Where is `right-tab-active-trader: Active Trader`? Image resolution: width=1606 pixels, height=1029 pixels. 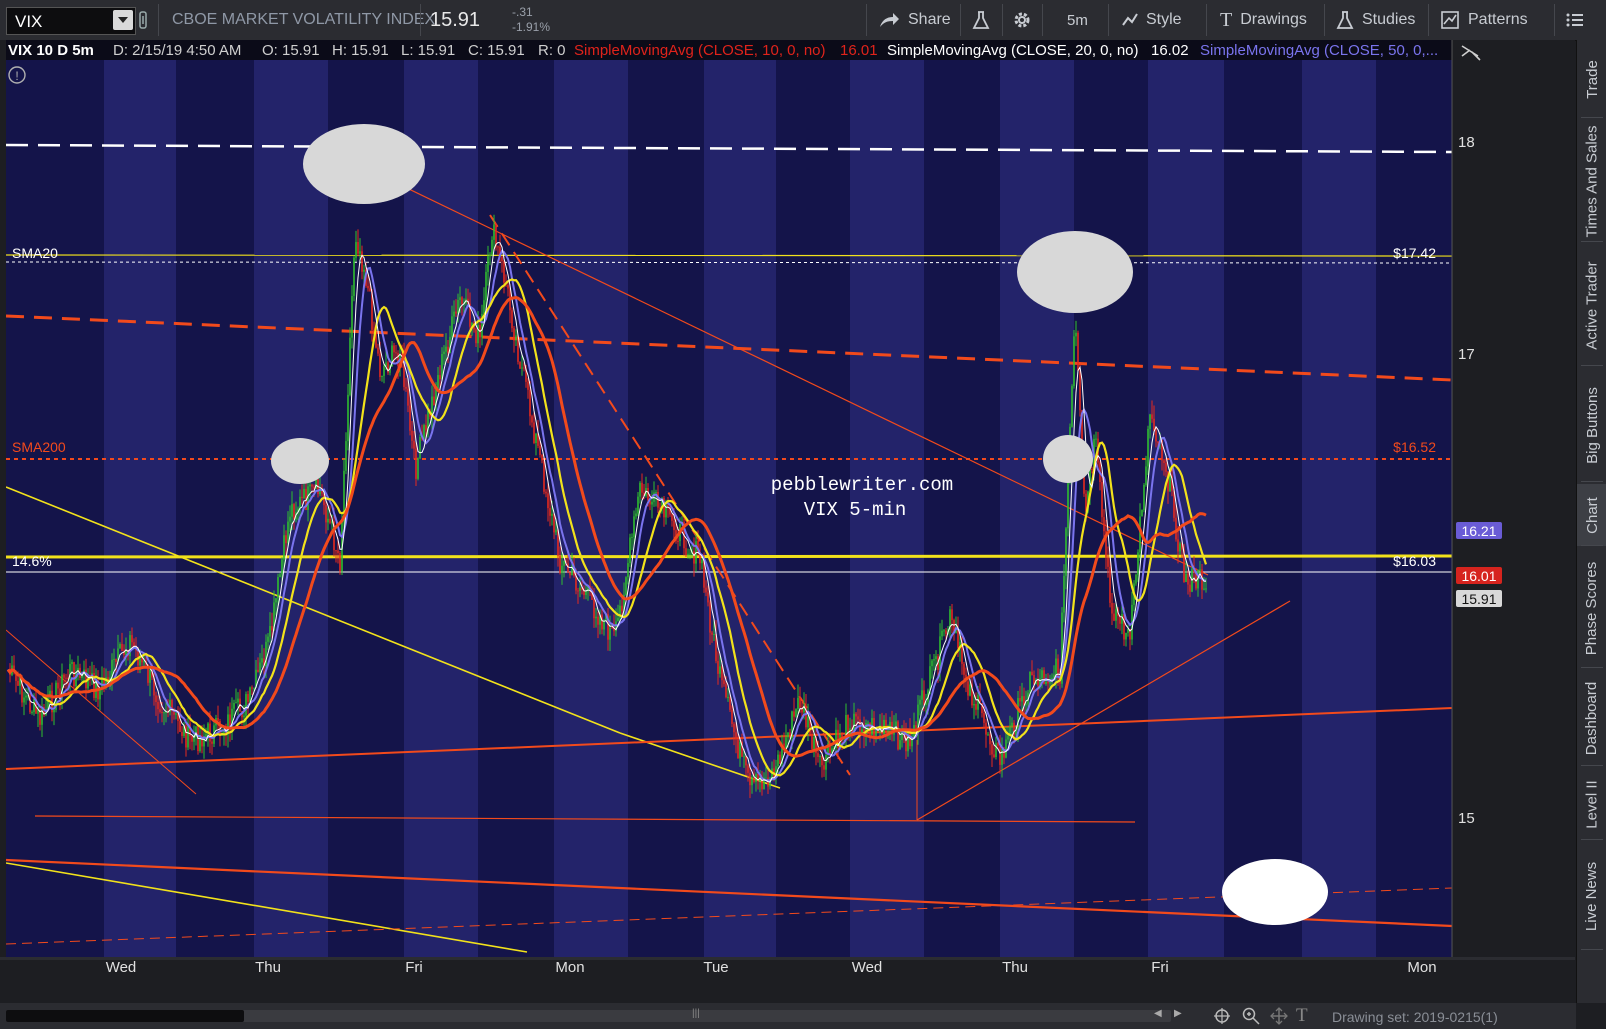
right-tab-active-trader: Active Trader is located at coordinates (1591, 305).